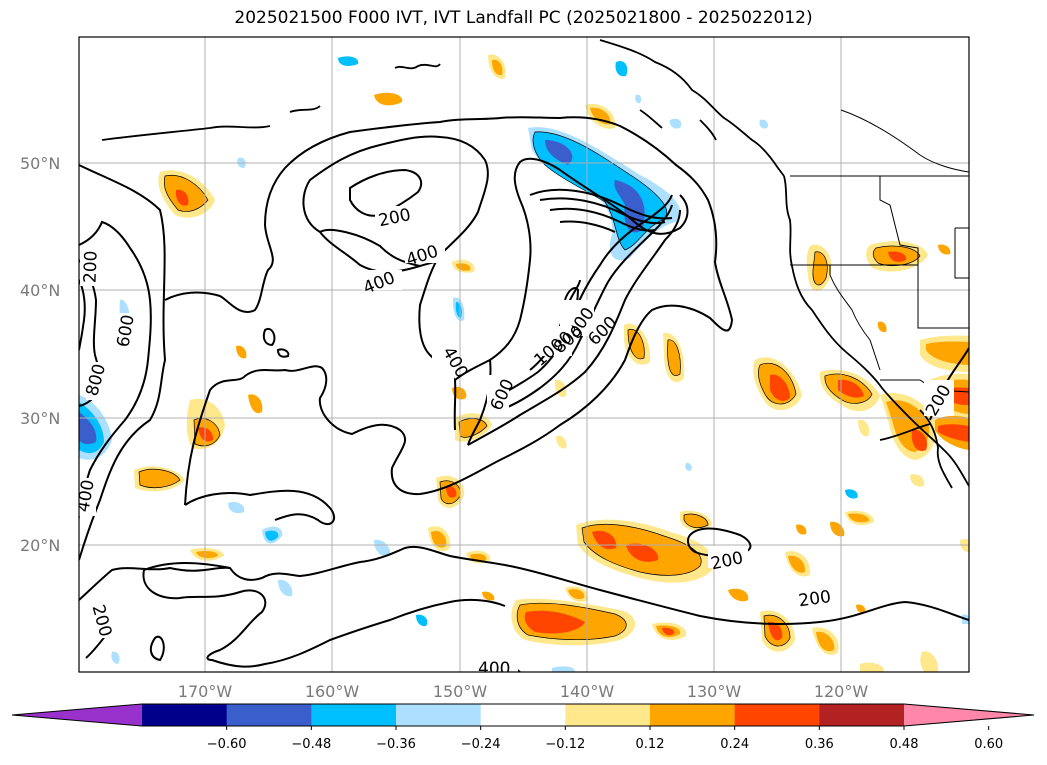 Image resolution: width=1047 pixels, height=765 pixels. I want to click on colorbar-tick-label: −0.48, so click(311, 744).